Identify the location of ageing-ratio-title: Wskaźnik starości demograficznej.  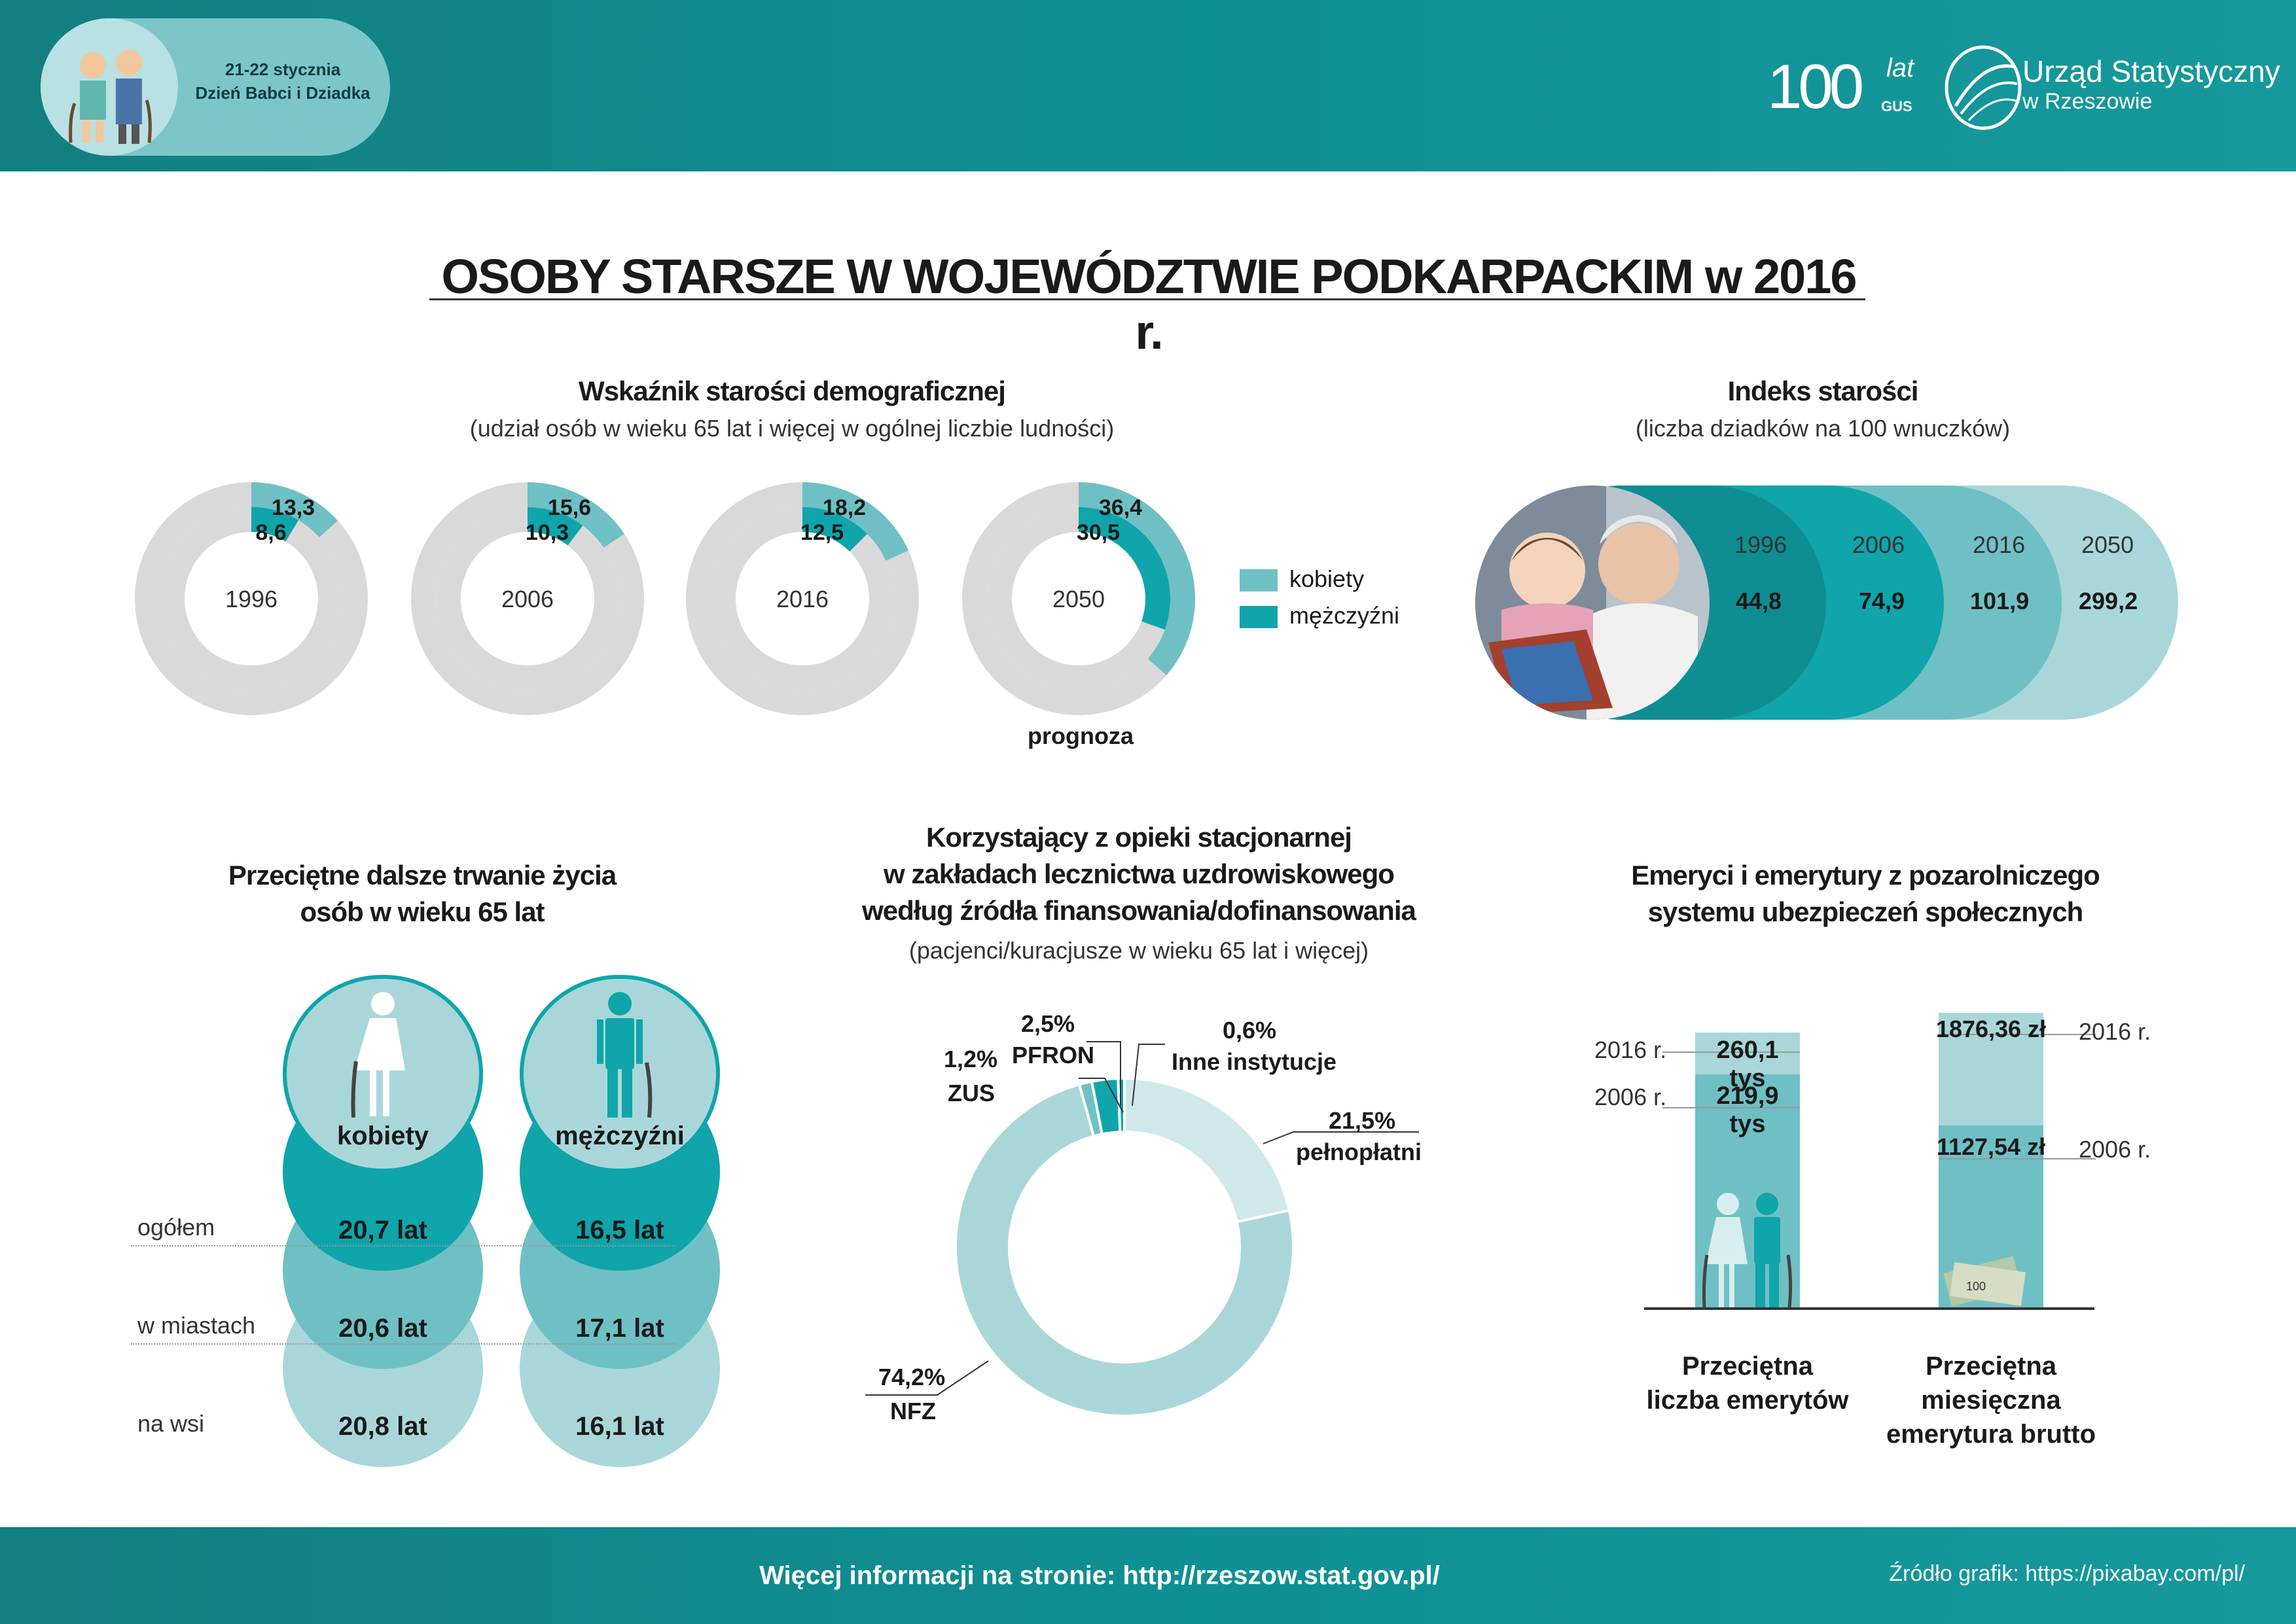
(792, 391).